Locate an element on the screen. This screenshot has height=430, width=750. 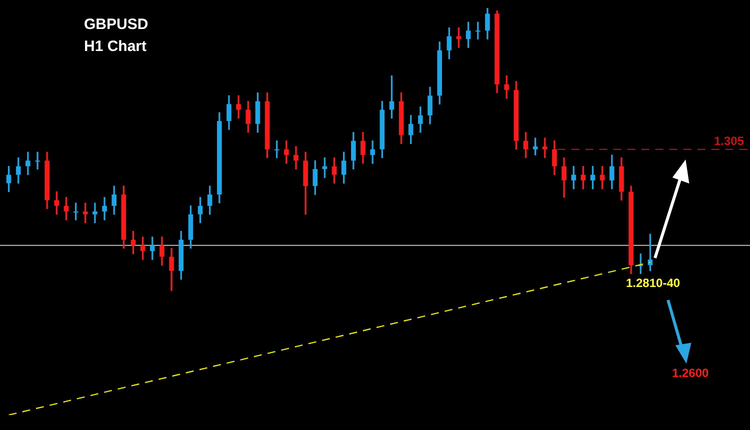
text: 1.305 is located at coordinates (729, 141).